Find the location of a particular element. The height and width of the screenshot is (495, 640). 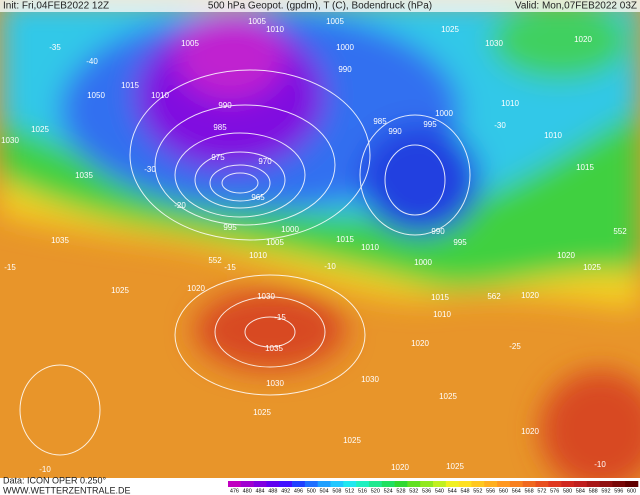

colorbar-label: 512 is located at coordinates (349, 491).